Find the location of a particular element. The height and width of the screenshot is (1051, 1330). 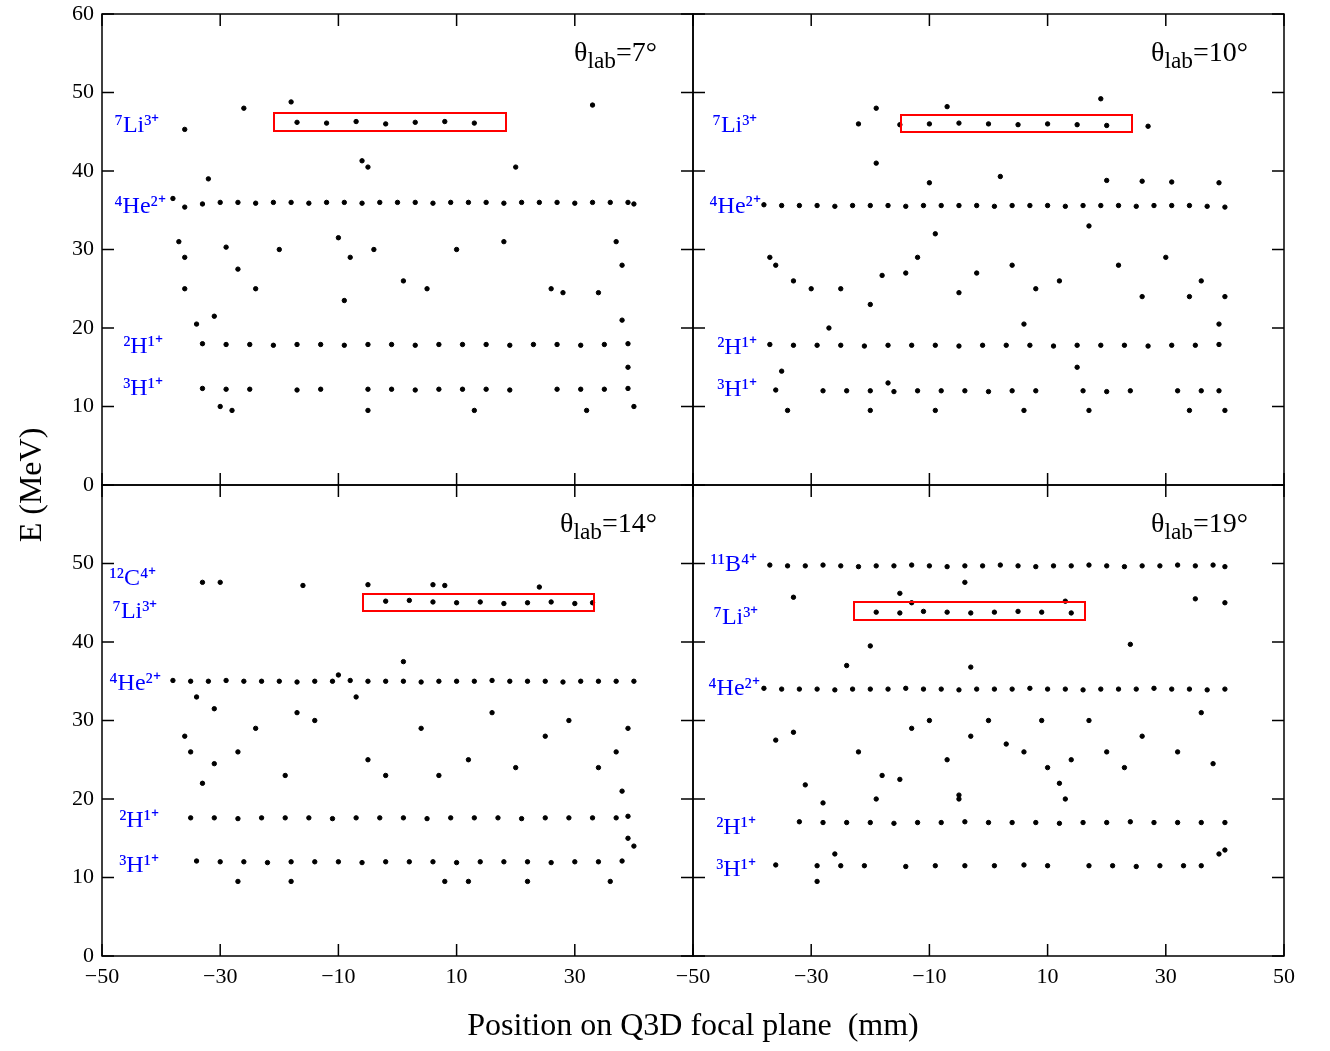

y-tick-label: 60 is located at coordinates (83, 12).